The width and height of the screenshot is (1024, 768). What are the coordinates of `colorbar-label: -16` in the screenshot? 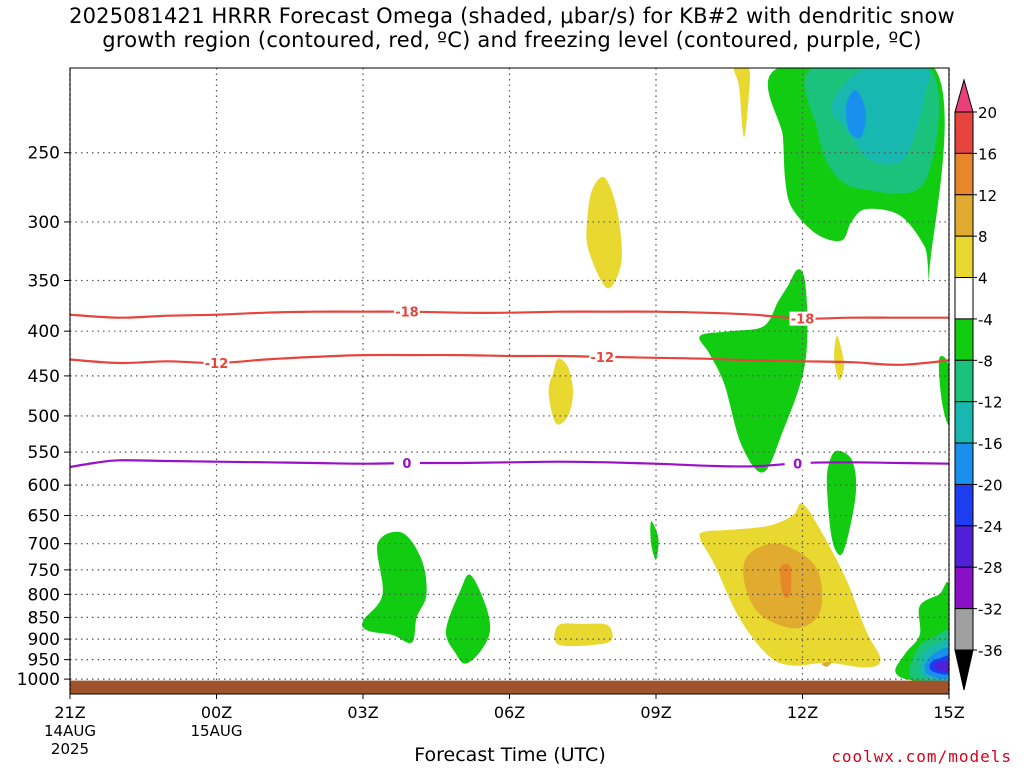 It's located at (990, 444).